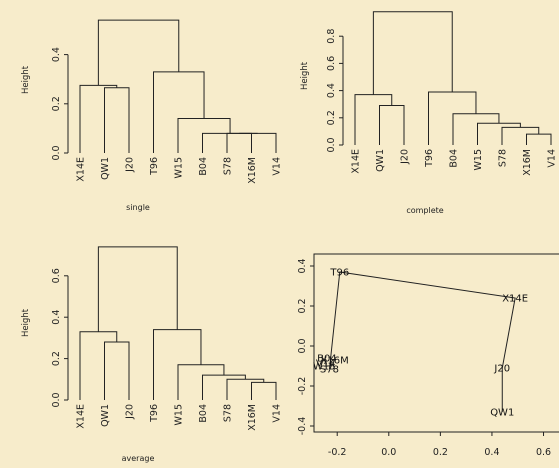 The height and width of the screenshot is (468, 559). What do you see at coordinates (515, 299) in the screenshot?
I see `point-label: X14E` at bounding box center [515, 299].